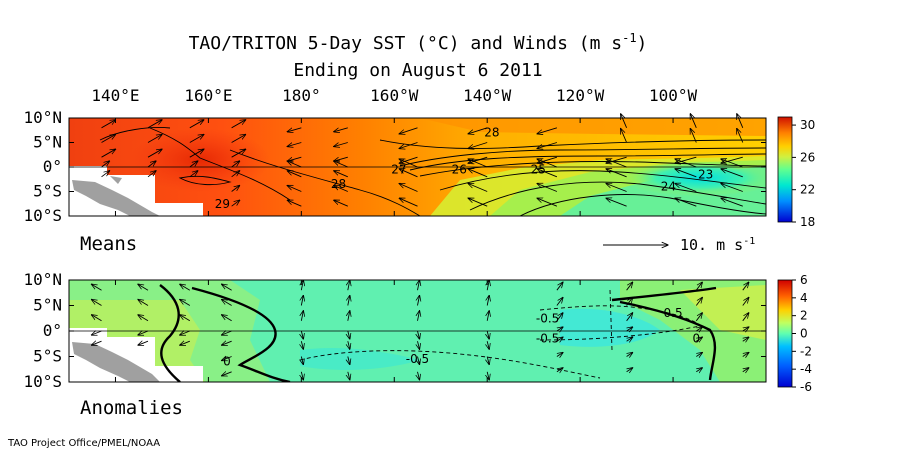 The image size is (900, 456). Describe the element at coordinates (208, 95) in the screenshot. I see `lon-tick-label: 160°E` at that location.